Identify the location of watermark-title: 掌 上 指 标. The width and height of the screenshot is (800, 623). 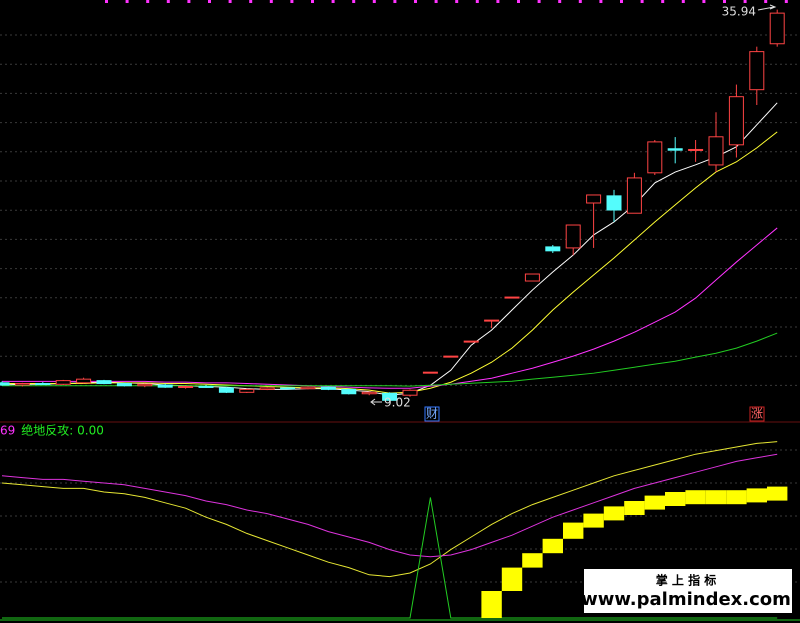
(686, 580).